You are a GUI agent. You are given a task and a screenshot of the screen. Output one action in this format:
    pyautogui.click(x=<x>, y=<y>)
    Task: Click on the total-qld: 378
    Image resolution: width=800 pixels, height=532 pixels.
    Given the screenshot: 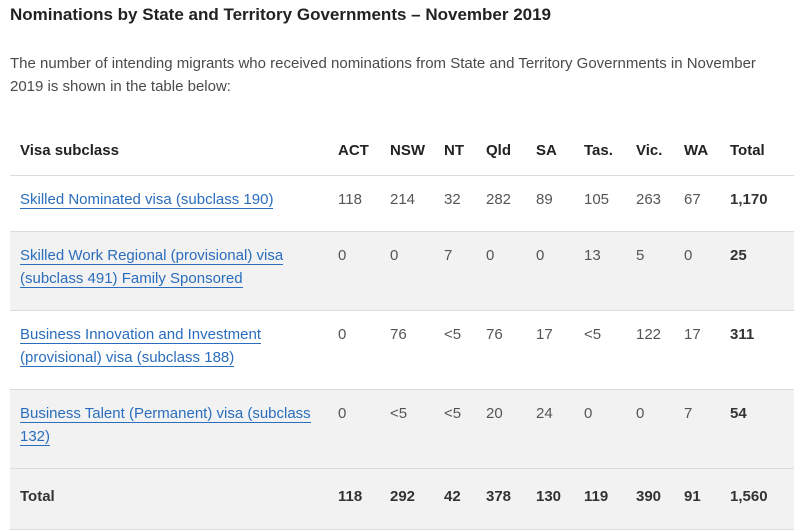 What is the action you would take?
    pyautogui.click(x=501, y=499)
    